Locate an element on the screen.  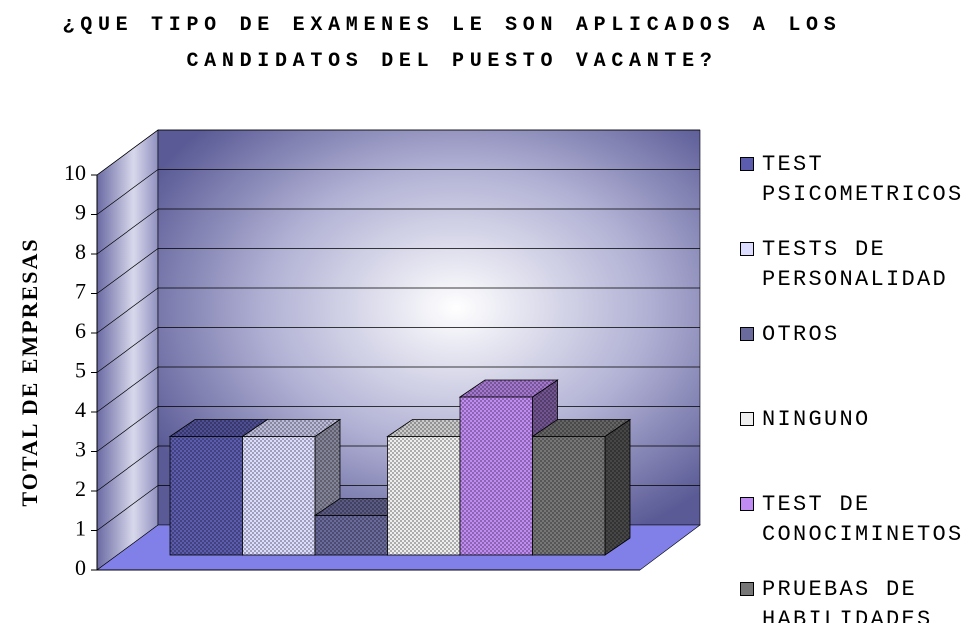
y-axis-label: TOTAL DE EMPRESAS is located at coordinates (29, 371).